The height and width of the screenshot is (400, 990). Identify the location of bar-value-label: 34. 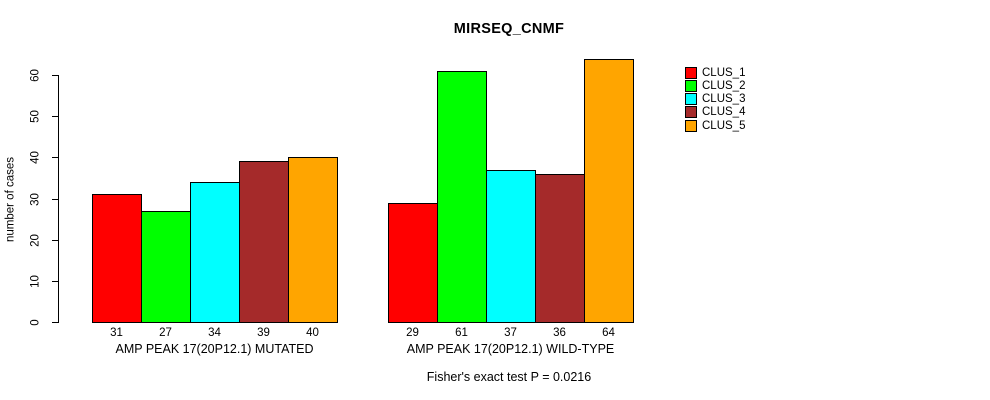
(214, 333).